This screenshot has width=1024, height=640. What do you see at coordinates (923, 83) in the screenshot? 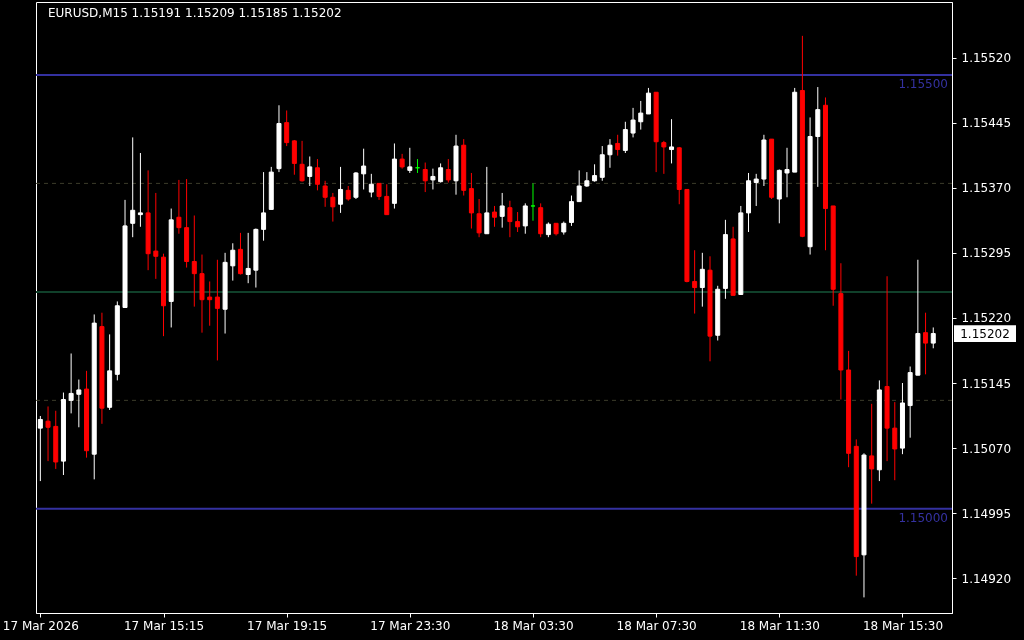
I see `ref-line-label: 1.15500` at bounding box center [923, 83].